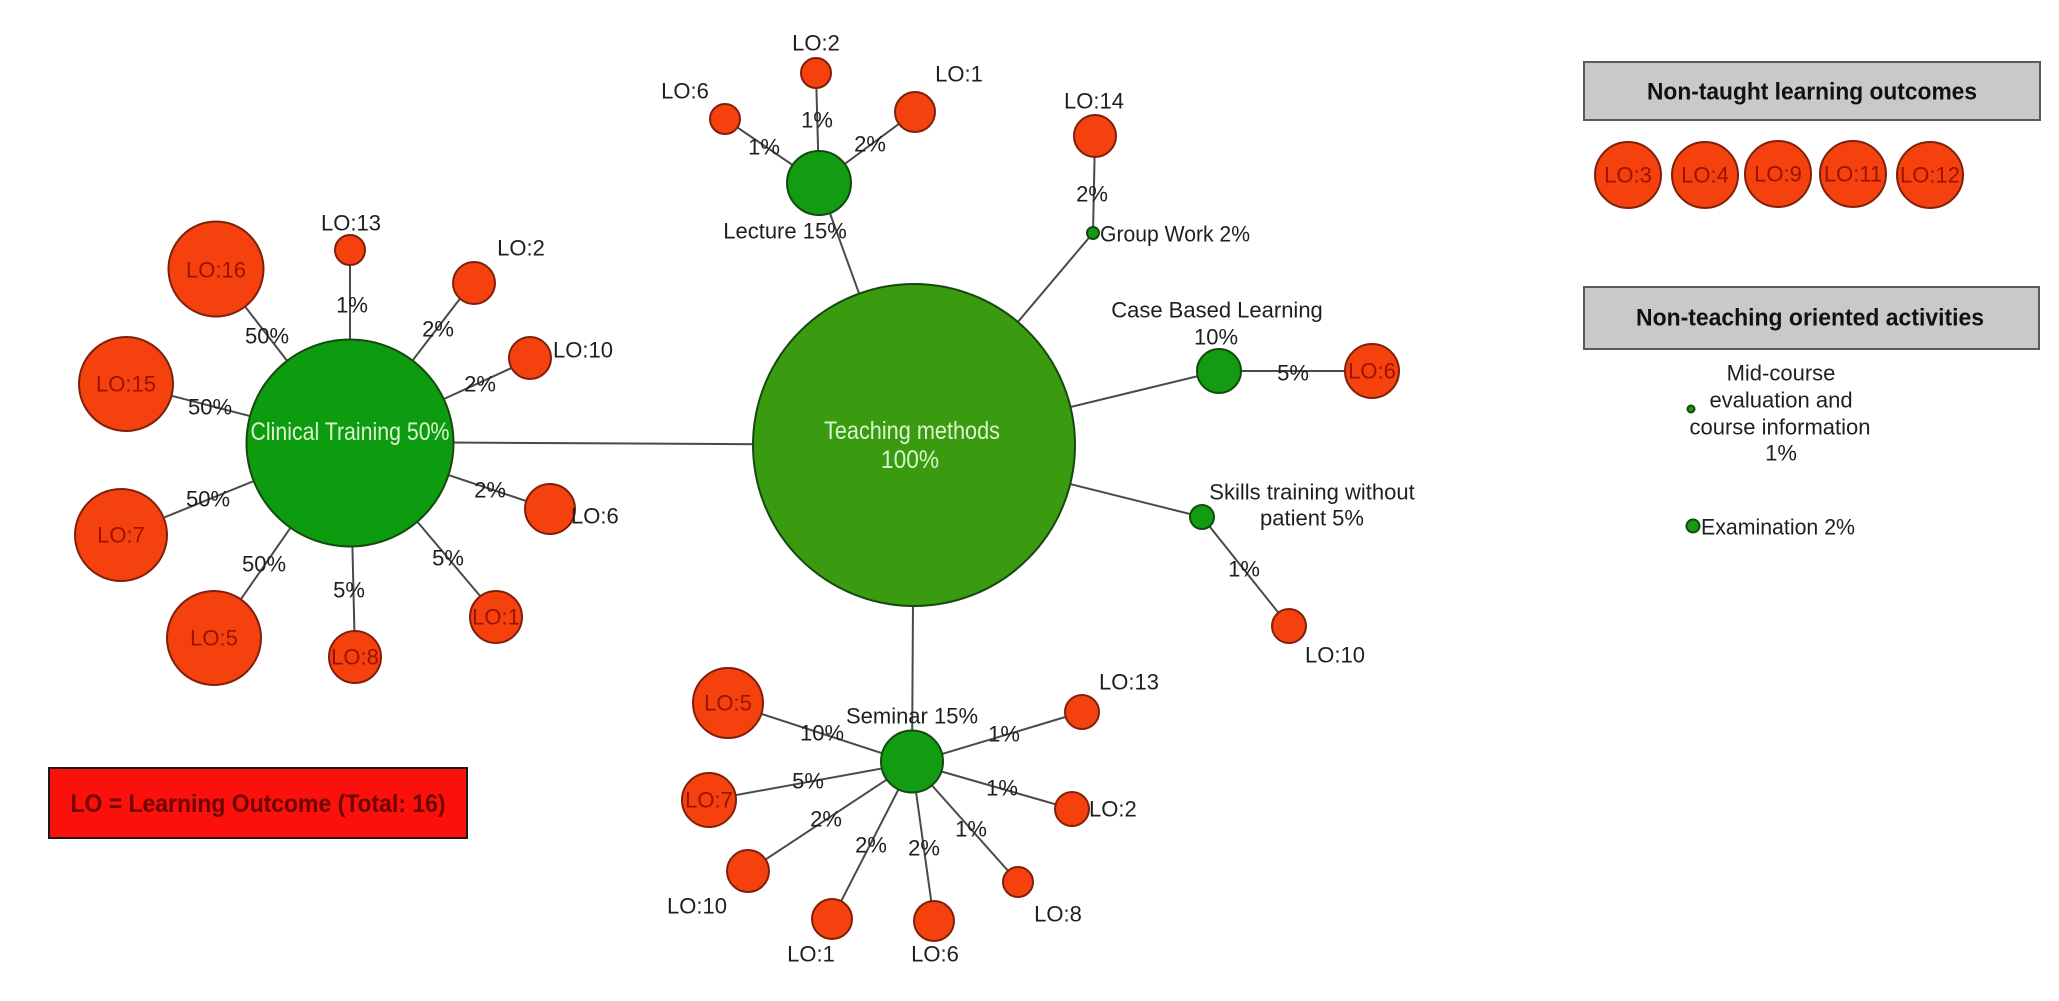  Describe the element at coordinates (1810, 318) in the screenshot. I see `svg-text:Non-teaching oriented activiti: Non-teaching oriented activities` at that location.